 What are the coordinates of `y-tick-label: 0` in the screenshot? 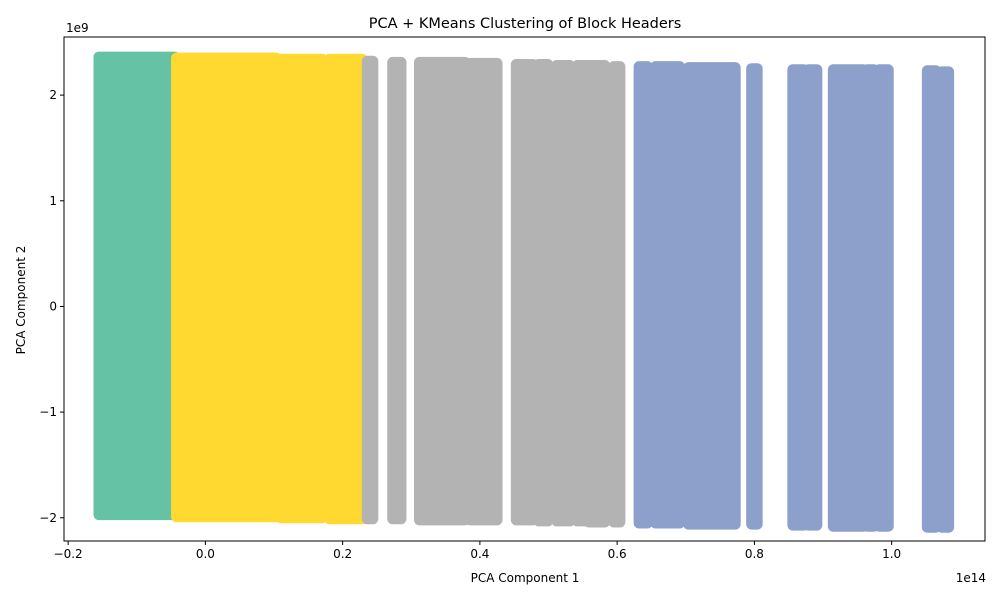 It's located at (53, 306).